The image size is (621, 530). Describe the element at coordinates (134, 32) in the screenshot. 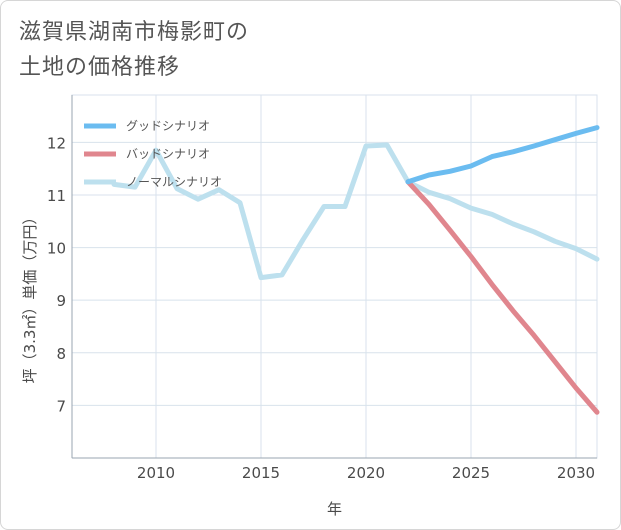

I see `title-line-1: 滋賀県湖南市梅影町の` at that location.